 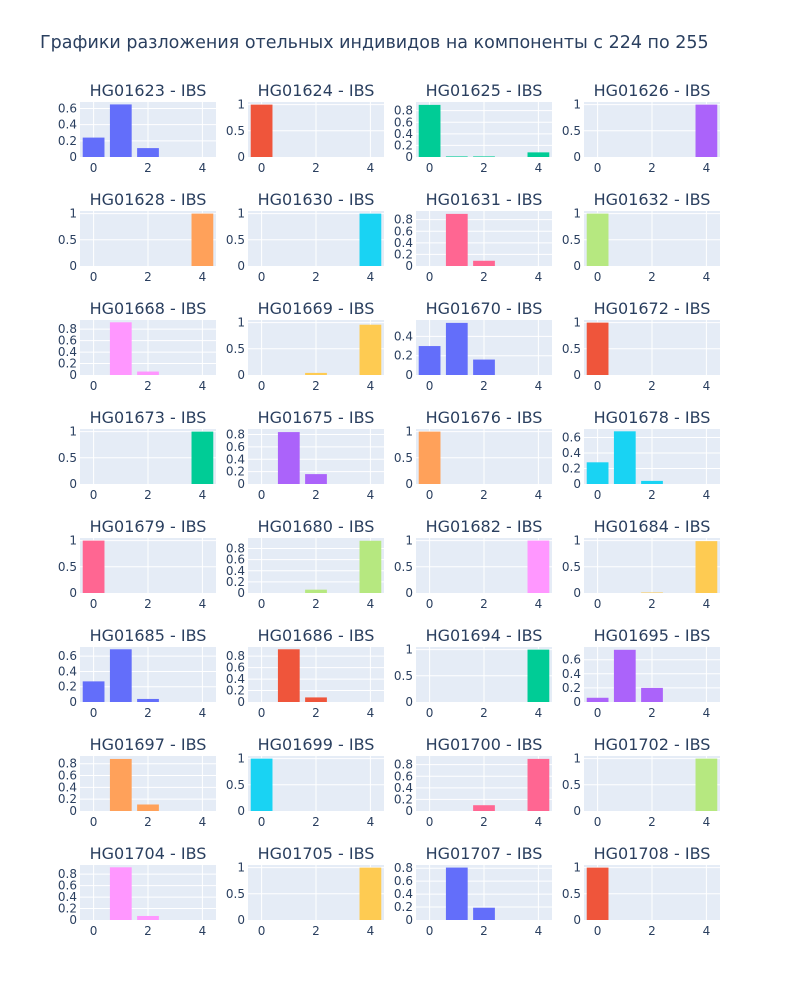 What do you see at coordinates (403, 799) in the screenshot?
I see `y-tick-label: 0.2` at bounding box center [403, 799].